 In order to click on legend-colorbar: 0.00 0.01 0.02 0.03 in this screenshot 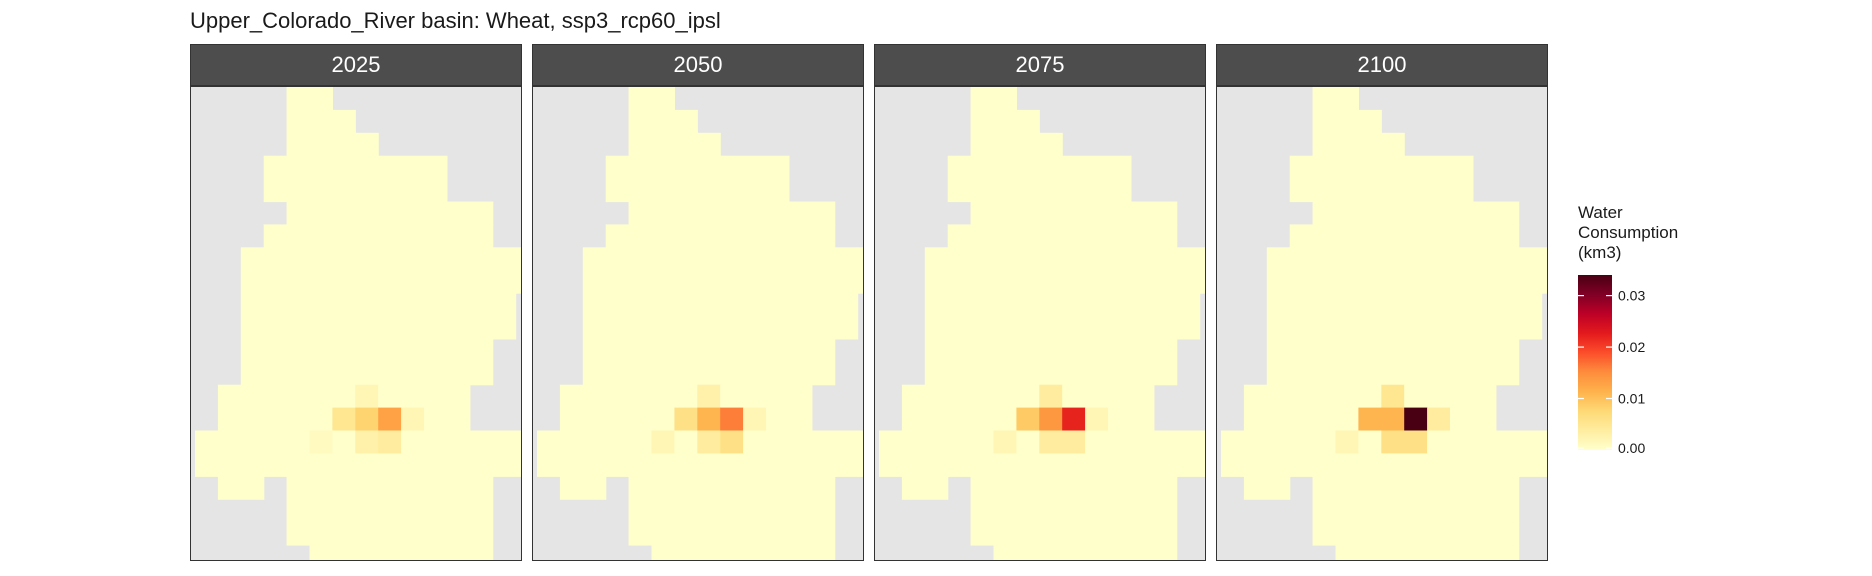, I will do `click(1611, 365)`.